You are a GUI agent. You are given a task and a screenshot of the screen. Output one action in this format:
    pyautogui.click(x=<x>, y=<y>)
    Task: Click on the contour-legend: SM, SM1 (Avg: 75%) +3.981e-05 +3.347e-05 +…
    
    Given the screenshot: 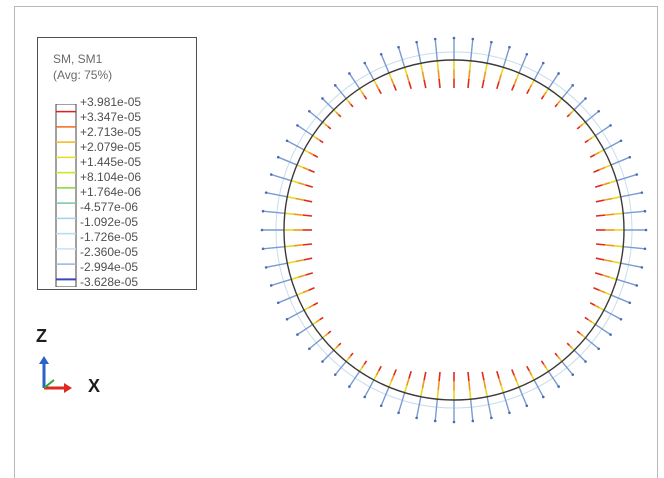 What is the action you would take?
    pyautogui.click(x=117, y=163)
    